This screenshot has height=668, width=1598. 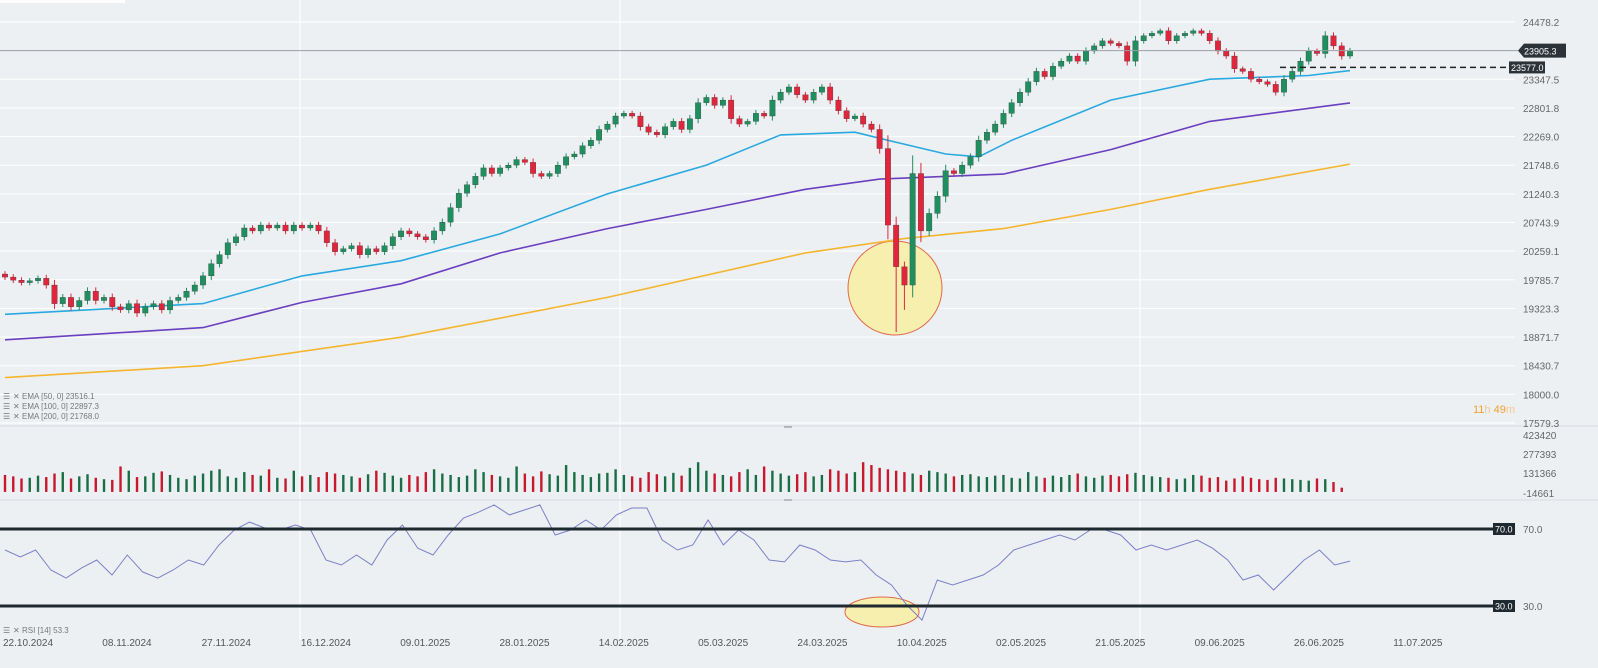 I want to click on price-tick: 17579.3, so click(x=1541, y=424).